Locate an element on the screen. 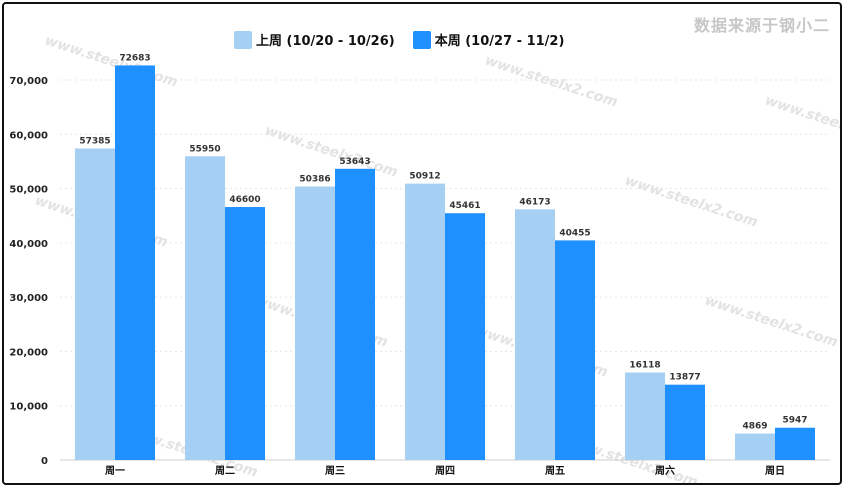  data-label: 16118 is located at coordinates (644, 366).